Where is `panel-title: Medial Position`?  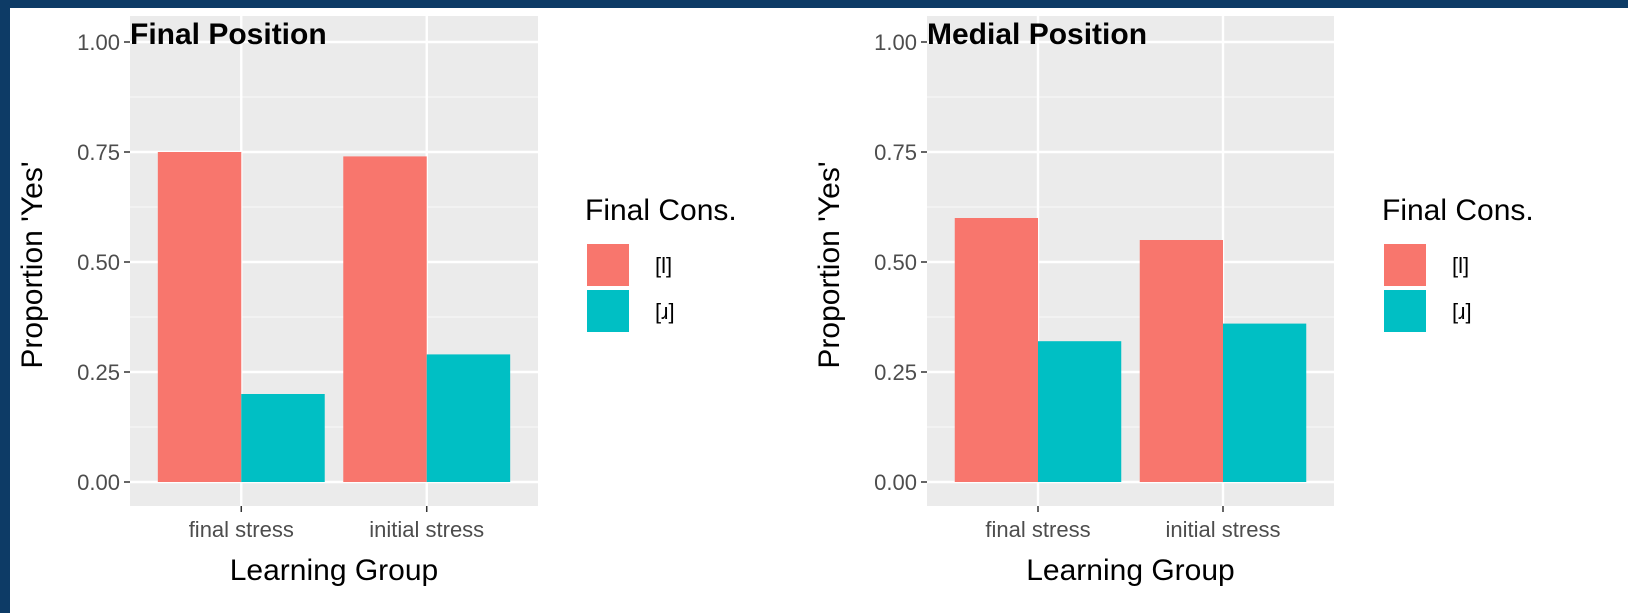
panel-title: Medial Position is located at coordinates (1037, 34).